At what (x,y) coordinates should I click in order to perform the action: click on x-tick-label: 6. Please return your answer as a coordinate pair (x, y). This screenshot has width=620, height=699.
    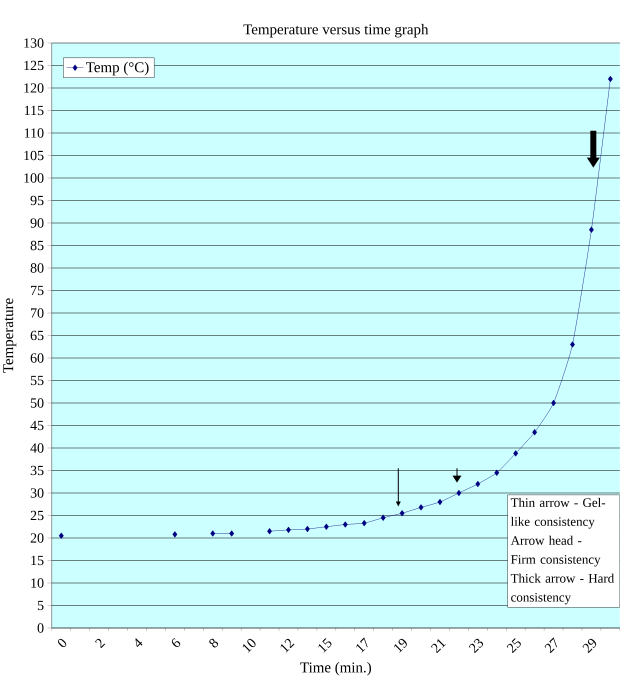
    Looking at the image, I should click on (176, 642).